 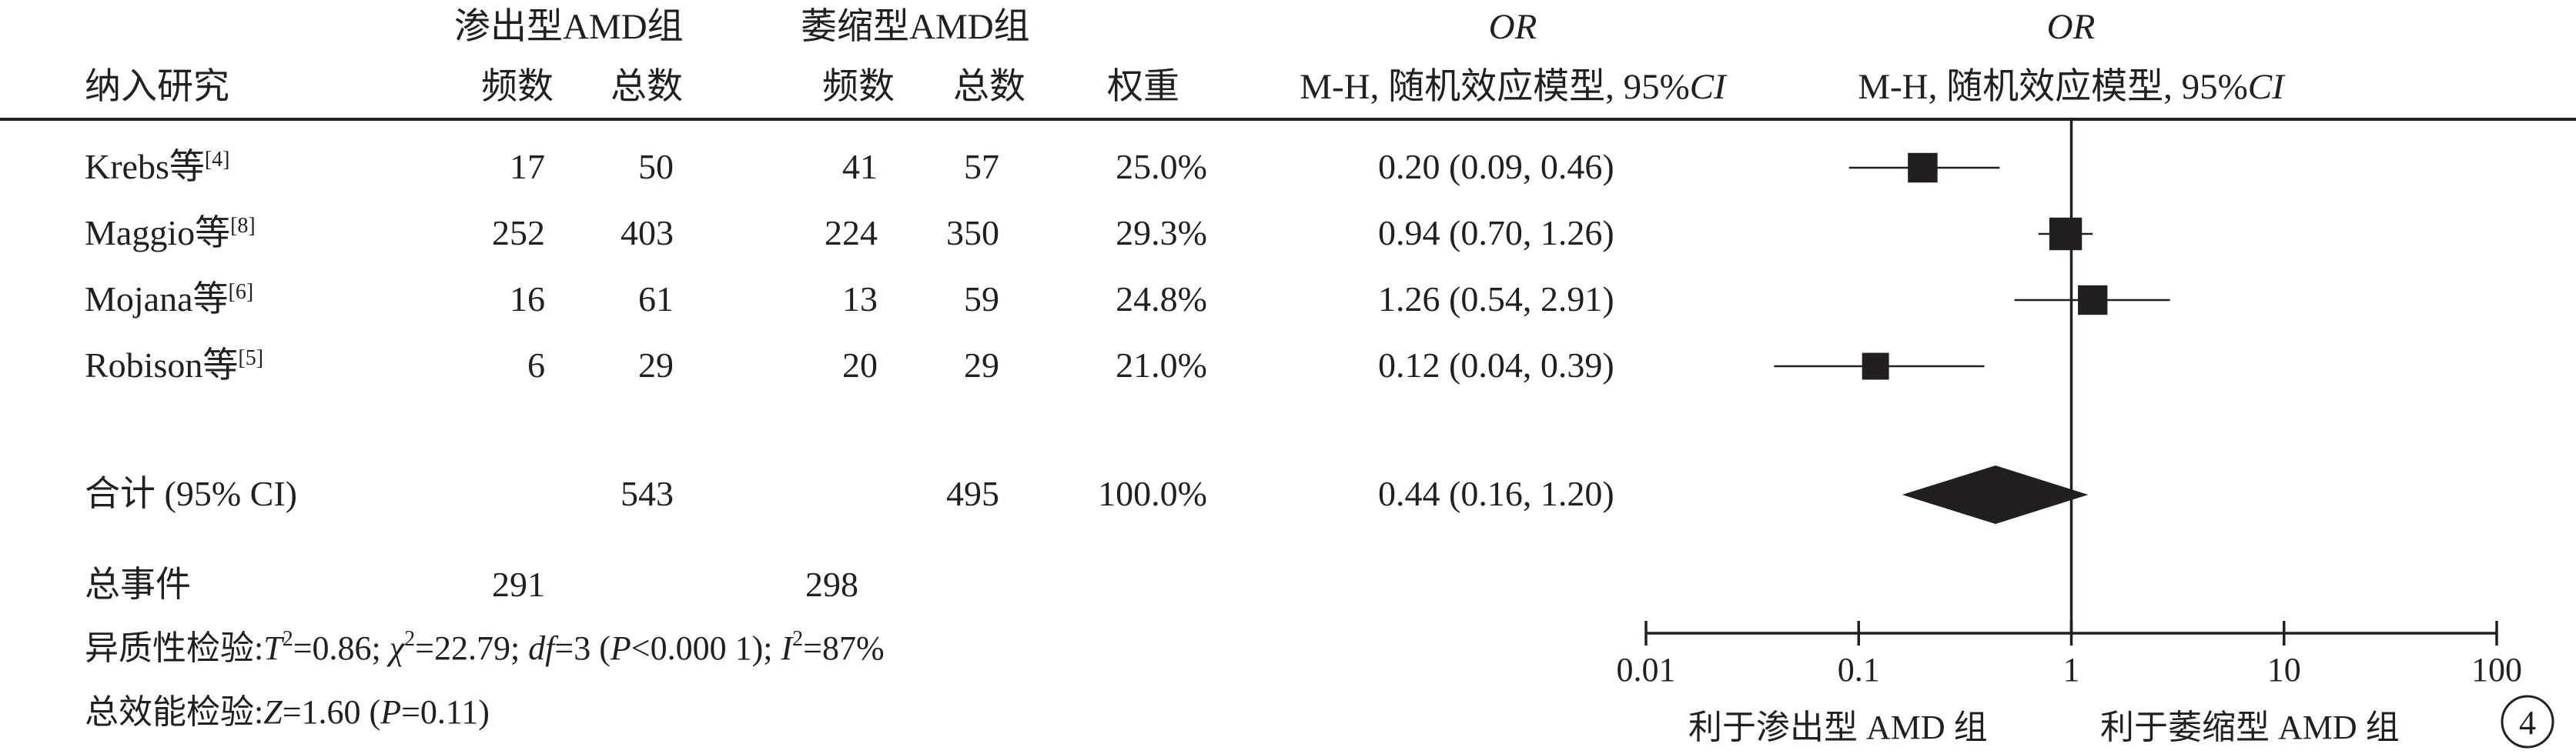 What do you see at coordinates (982, 299) in the screenshot?
I see `study-total2: 59` at bounding box center [982, 299].